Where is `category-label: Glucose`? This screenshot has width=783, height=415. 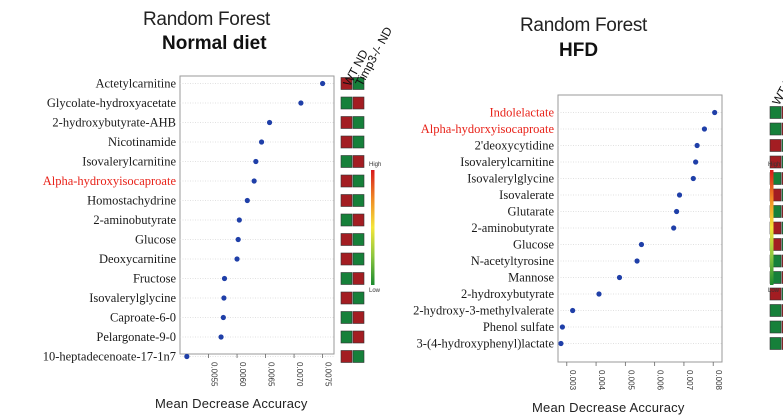 category-label: Glucose is located at coordinates (155, 240).